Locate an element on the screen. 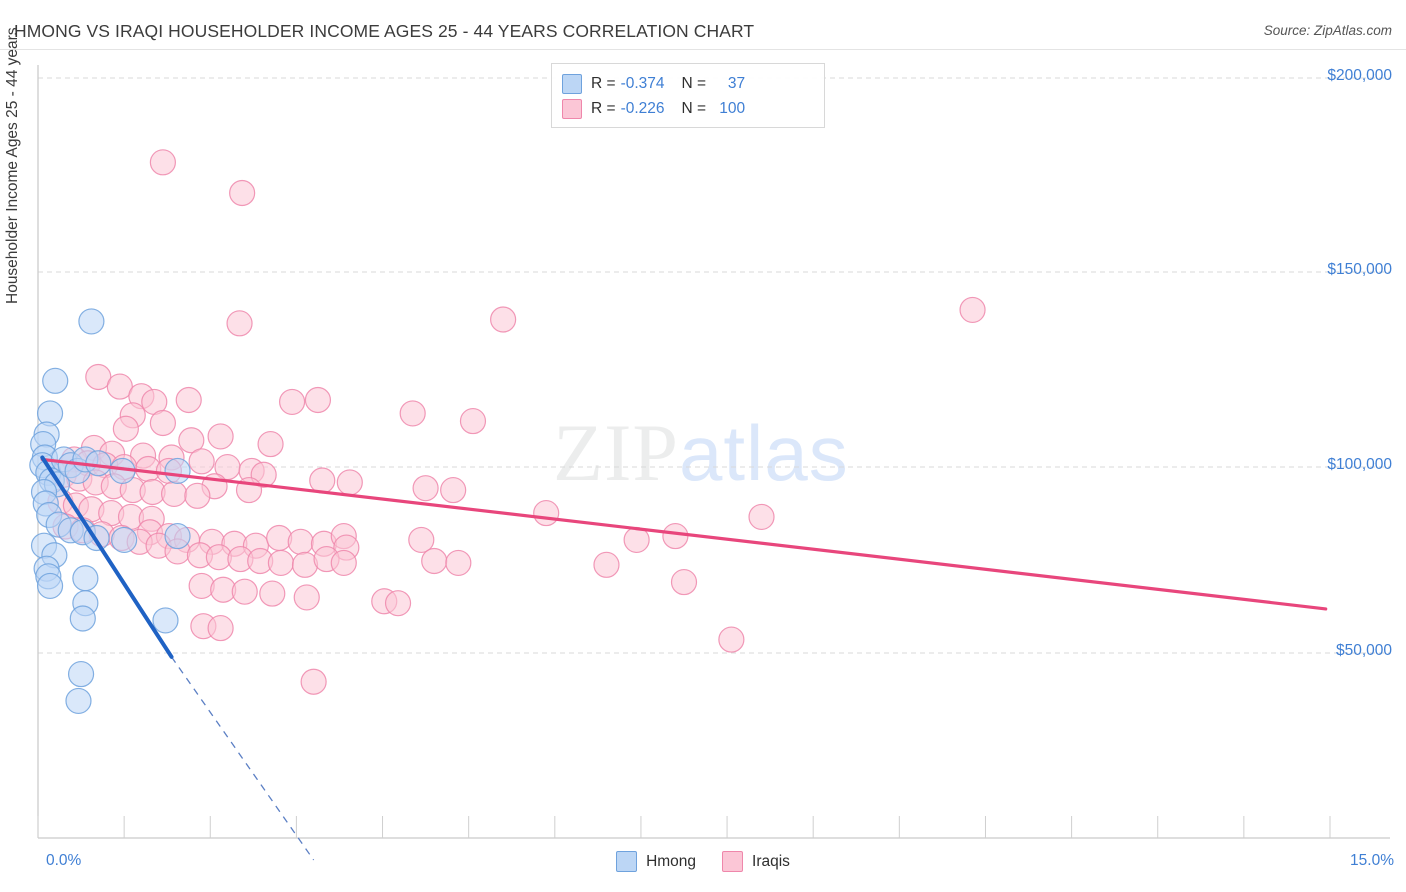 The width and height of the screenshot is (1406, 892). series-legend: Hmong Iraqis is located at coordinates (703, 861).